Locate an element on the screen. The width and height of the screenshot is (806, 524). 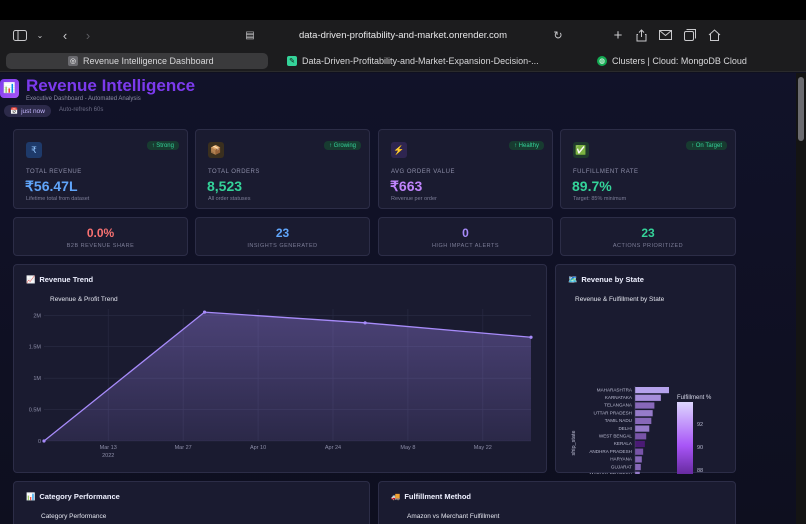
state-label: ANDHRA PRADESH is located at coordinates (610, 451).